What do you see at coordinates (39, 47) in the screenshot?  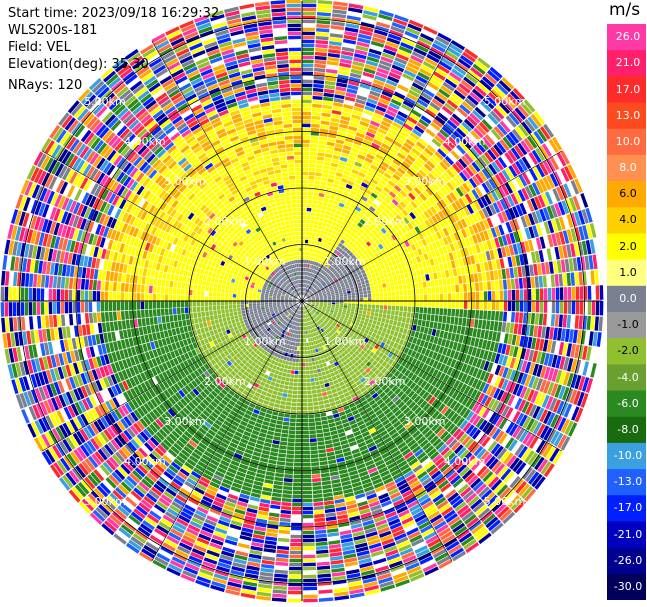 I see `field-name: Field: VEL` at bounding box center [39, 47].